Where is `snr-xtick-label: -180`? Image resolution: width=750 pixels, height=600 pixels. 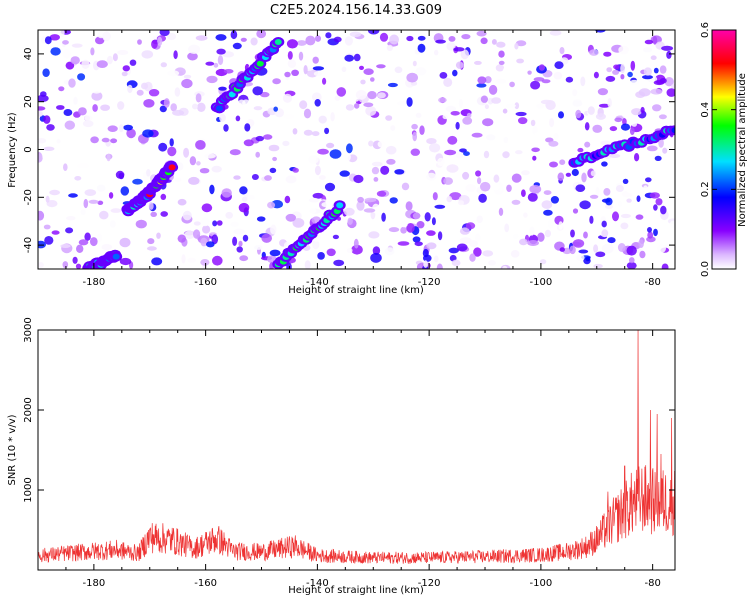
snr-xtick-label: -180 is located at coordinates (94, 583).